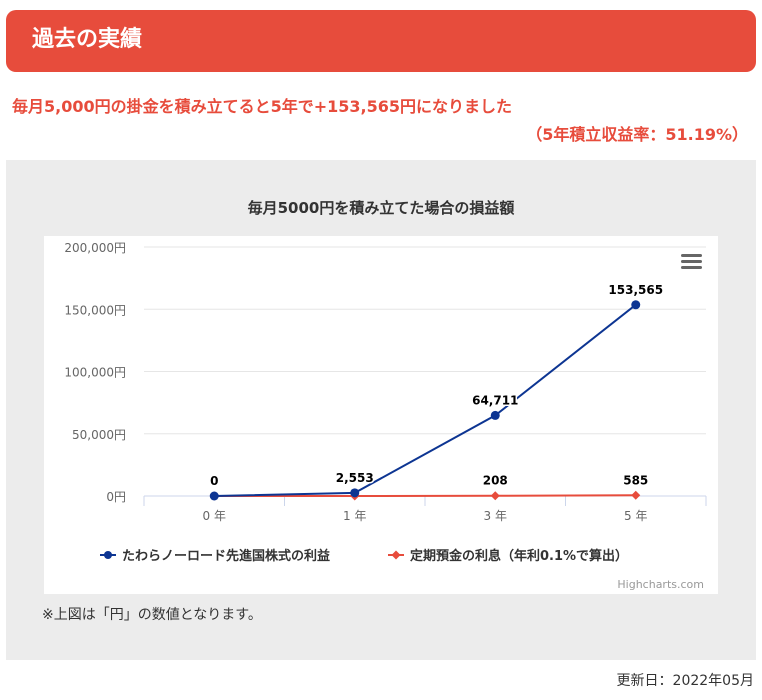 The image size is (762, 700). Describe the element at coordinates (425, 509) in the screenshot. I see `x-axis: 0 年 1 年 3 年 5 年` at that location.